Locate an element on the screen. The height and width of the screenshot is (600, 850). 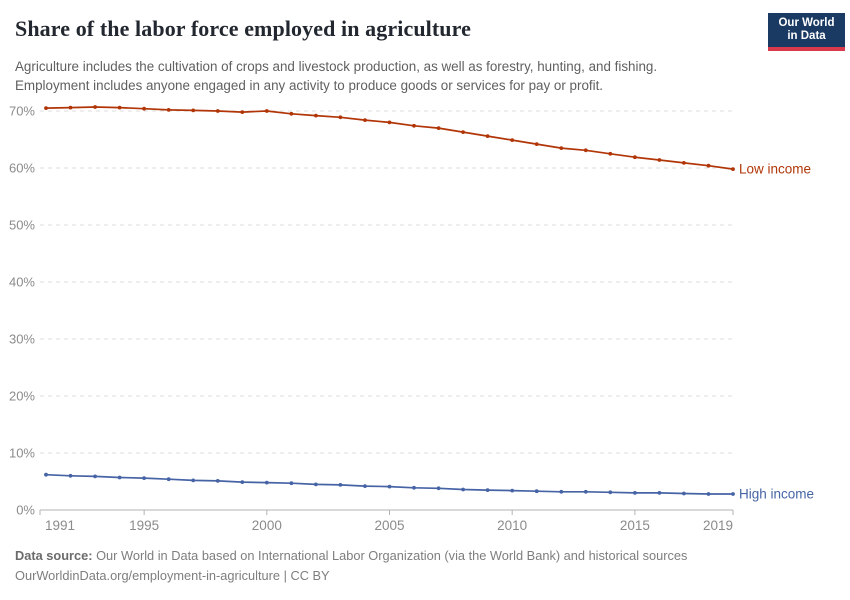
y-tick-label: 10% is located at coordinates (22, 453).